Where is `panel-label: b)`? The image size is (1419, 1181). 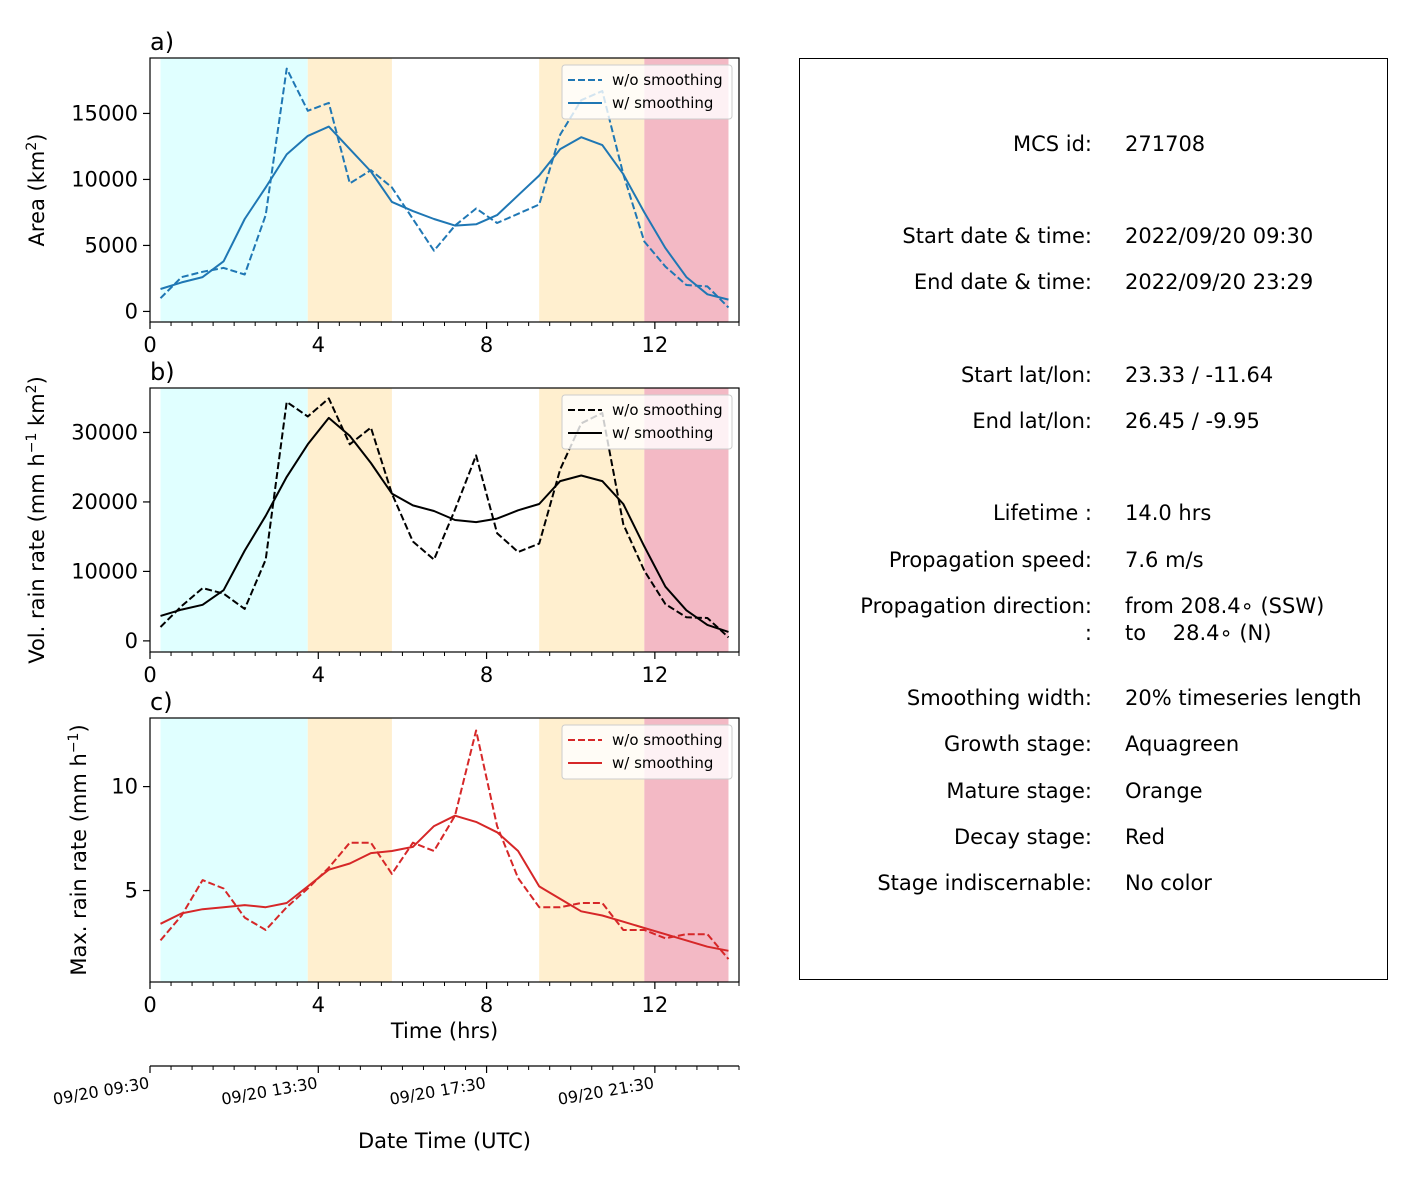 panel-label: b) is located at coordinates (162, 372).